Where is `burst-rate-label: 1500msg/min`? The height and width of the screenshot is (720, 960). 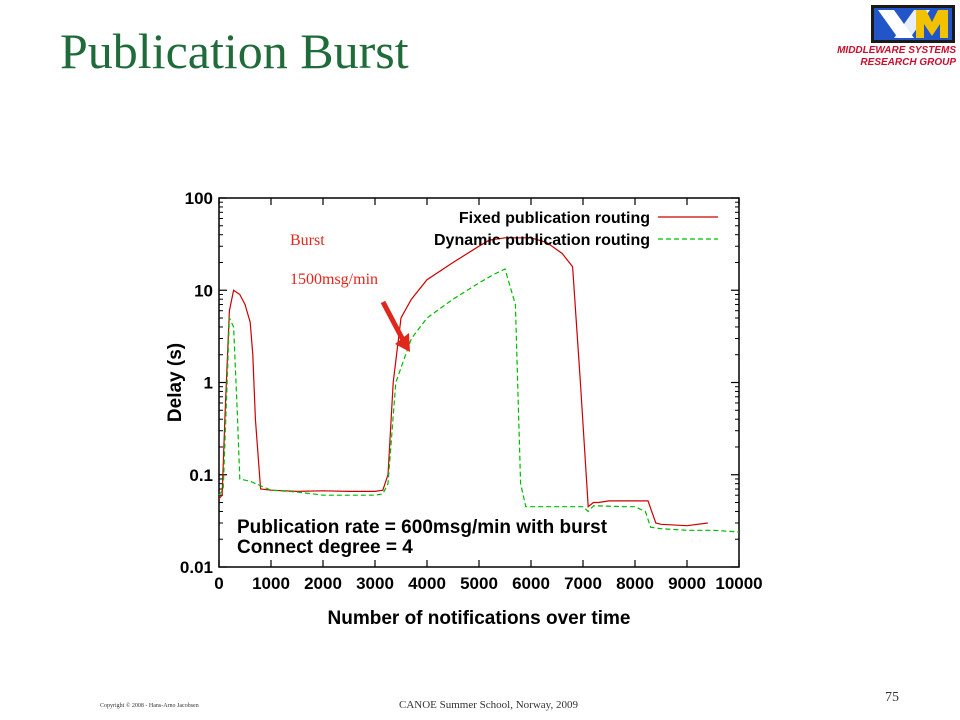 burst-rate-label: 1500msg/min is located at coordinates (334, 279).